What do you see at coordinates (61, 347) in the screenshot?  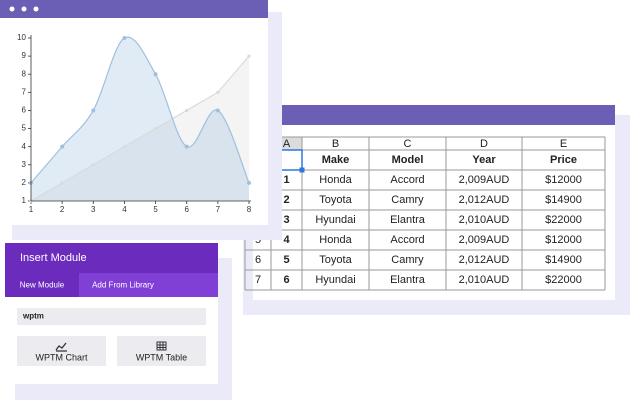 I see `chart-icon` at bounding box center [61, 347].